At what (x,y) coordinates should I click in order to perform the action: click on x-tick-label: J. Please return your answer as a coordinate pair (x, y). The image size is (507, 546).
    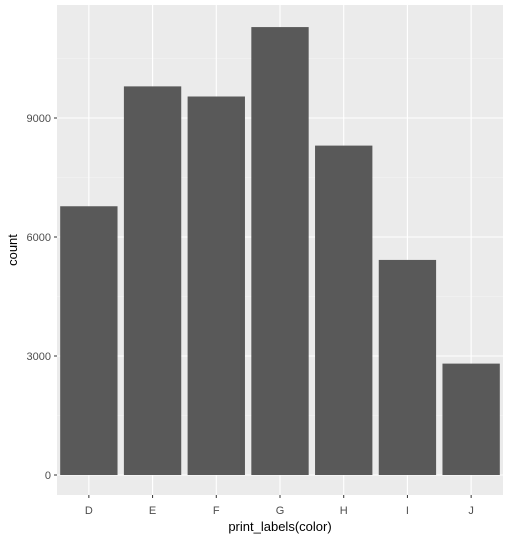
    Looking at the image, I should click on (471, 511).